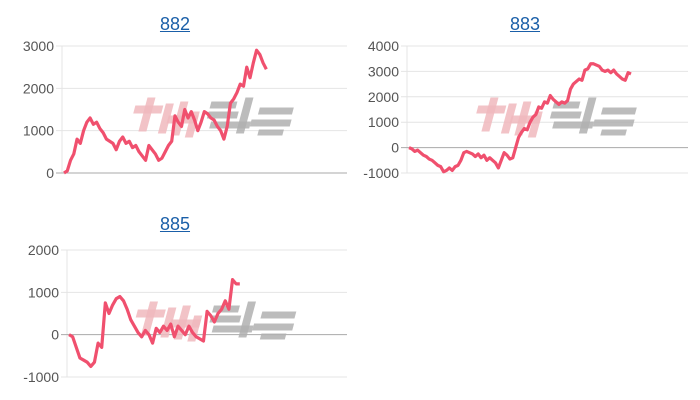 This screenshot has width=700, height=400. I want to click on chart-title-link: 882, so click(175, 24).